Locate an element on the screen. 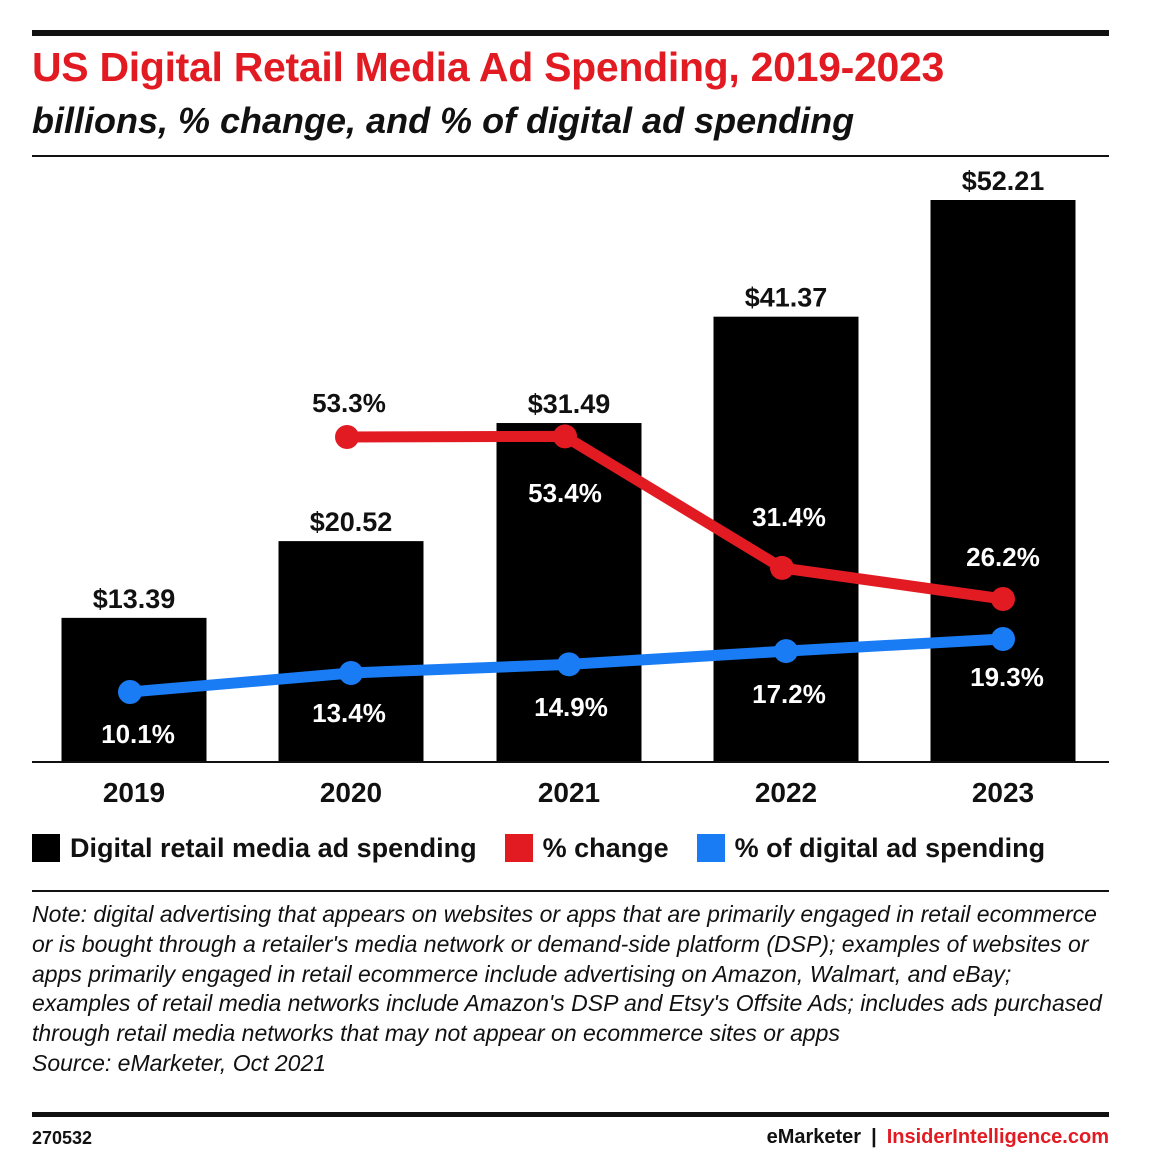 This screenshot has width=1170, height=1159. share-label-2020: 13.4% is located at coordinates (349, 713).